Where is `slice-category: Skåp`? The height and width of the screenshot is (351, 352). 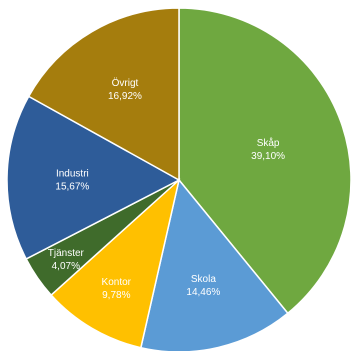 slice-category: Skåp is located at coordinates (268, 143).